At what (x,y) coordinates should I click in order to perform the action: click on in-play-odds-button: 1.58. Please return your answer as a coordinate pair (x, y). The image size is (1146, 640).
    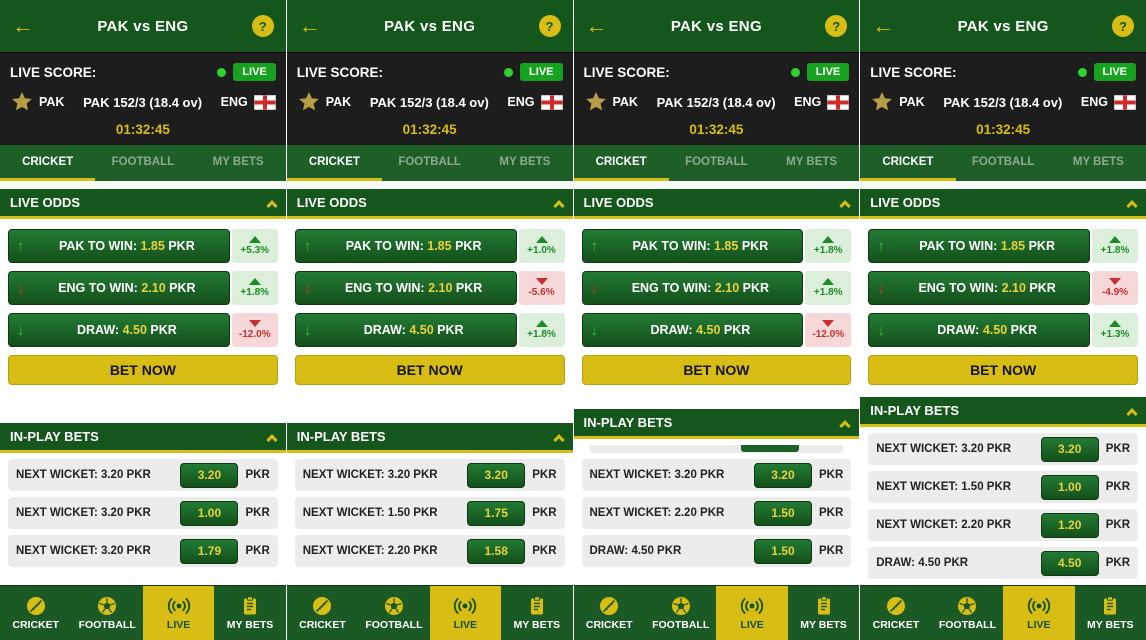
    Looking at the image, I should click on (496, 551).